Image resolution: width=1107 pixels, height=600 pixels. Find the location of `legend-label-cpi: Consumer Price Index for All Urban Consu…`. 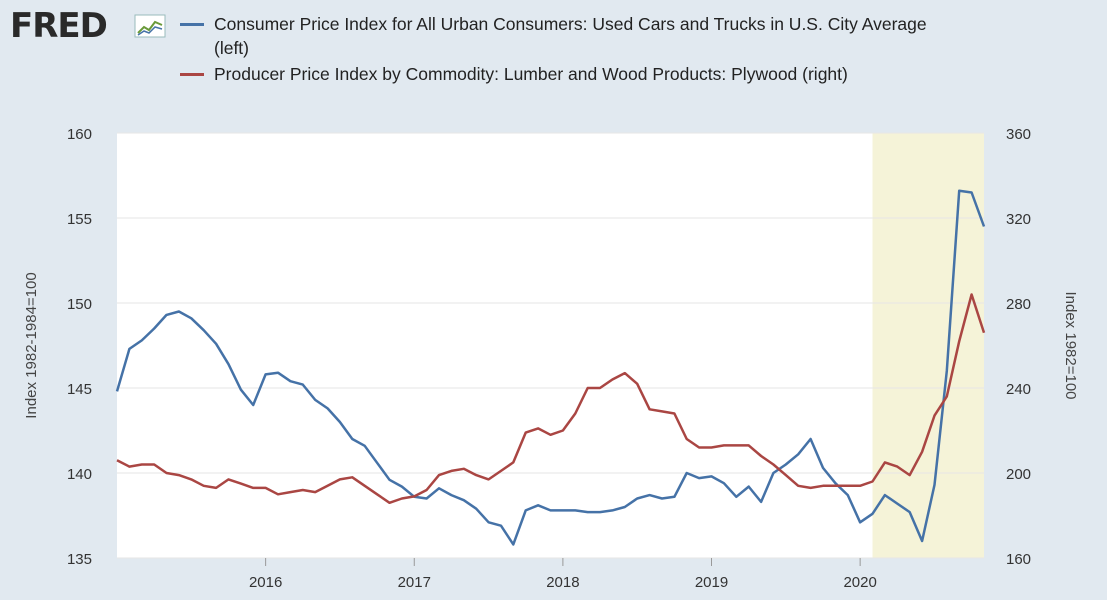

legend-label-cpi: Consumer Price Index for All Urban Consu… is located at coordinates (570, 36).